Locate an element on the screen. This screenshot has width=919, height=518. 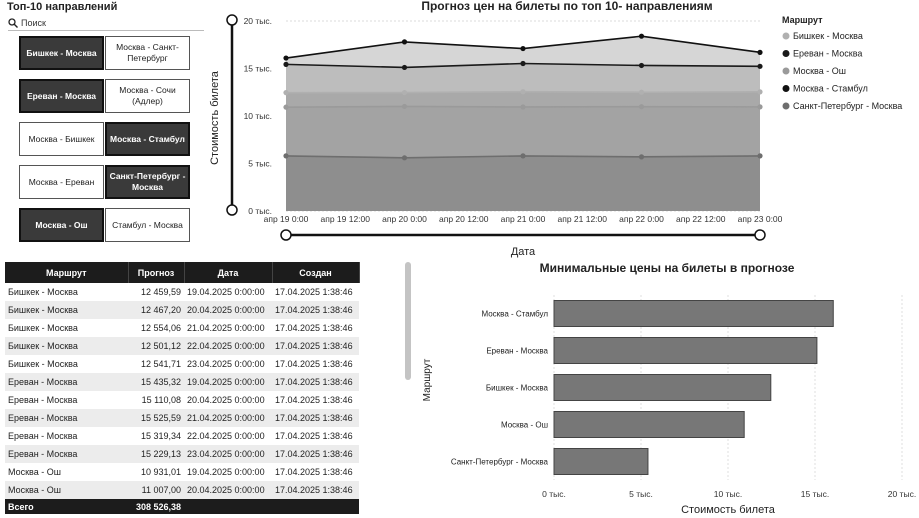
slicer-tile-label: Ереван - Москва is located at coordinates (61, 95).